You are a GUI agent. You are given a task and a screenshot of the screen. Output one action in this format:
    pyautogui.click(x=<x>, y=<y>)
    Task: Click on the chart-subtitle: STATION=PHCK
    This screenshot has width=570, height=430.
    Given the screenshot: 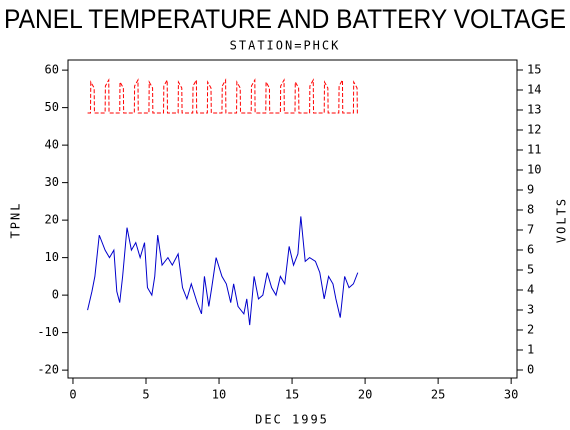 What is the action you would take?
    pyautogui.click(x=285, y=46)
    